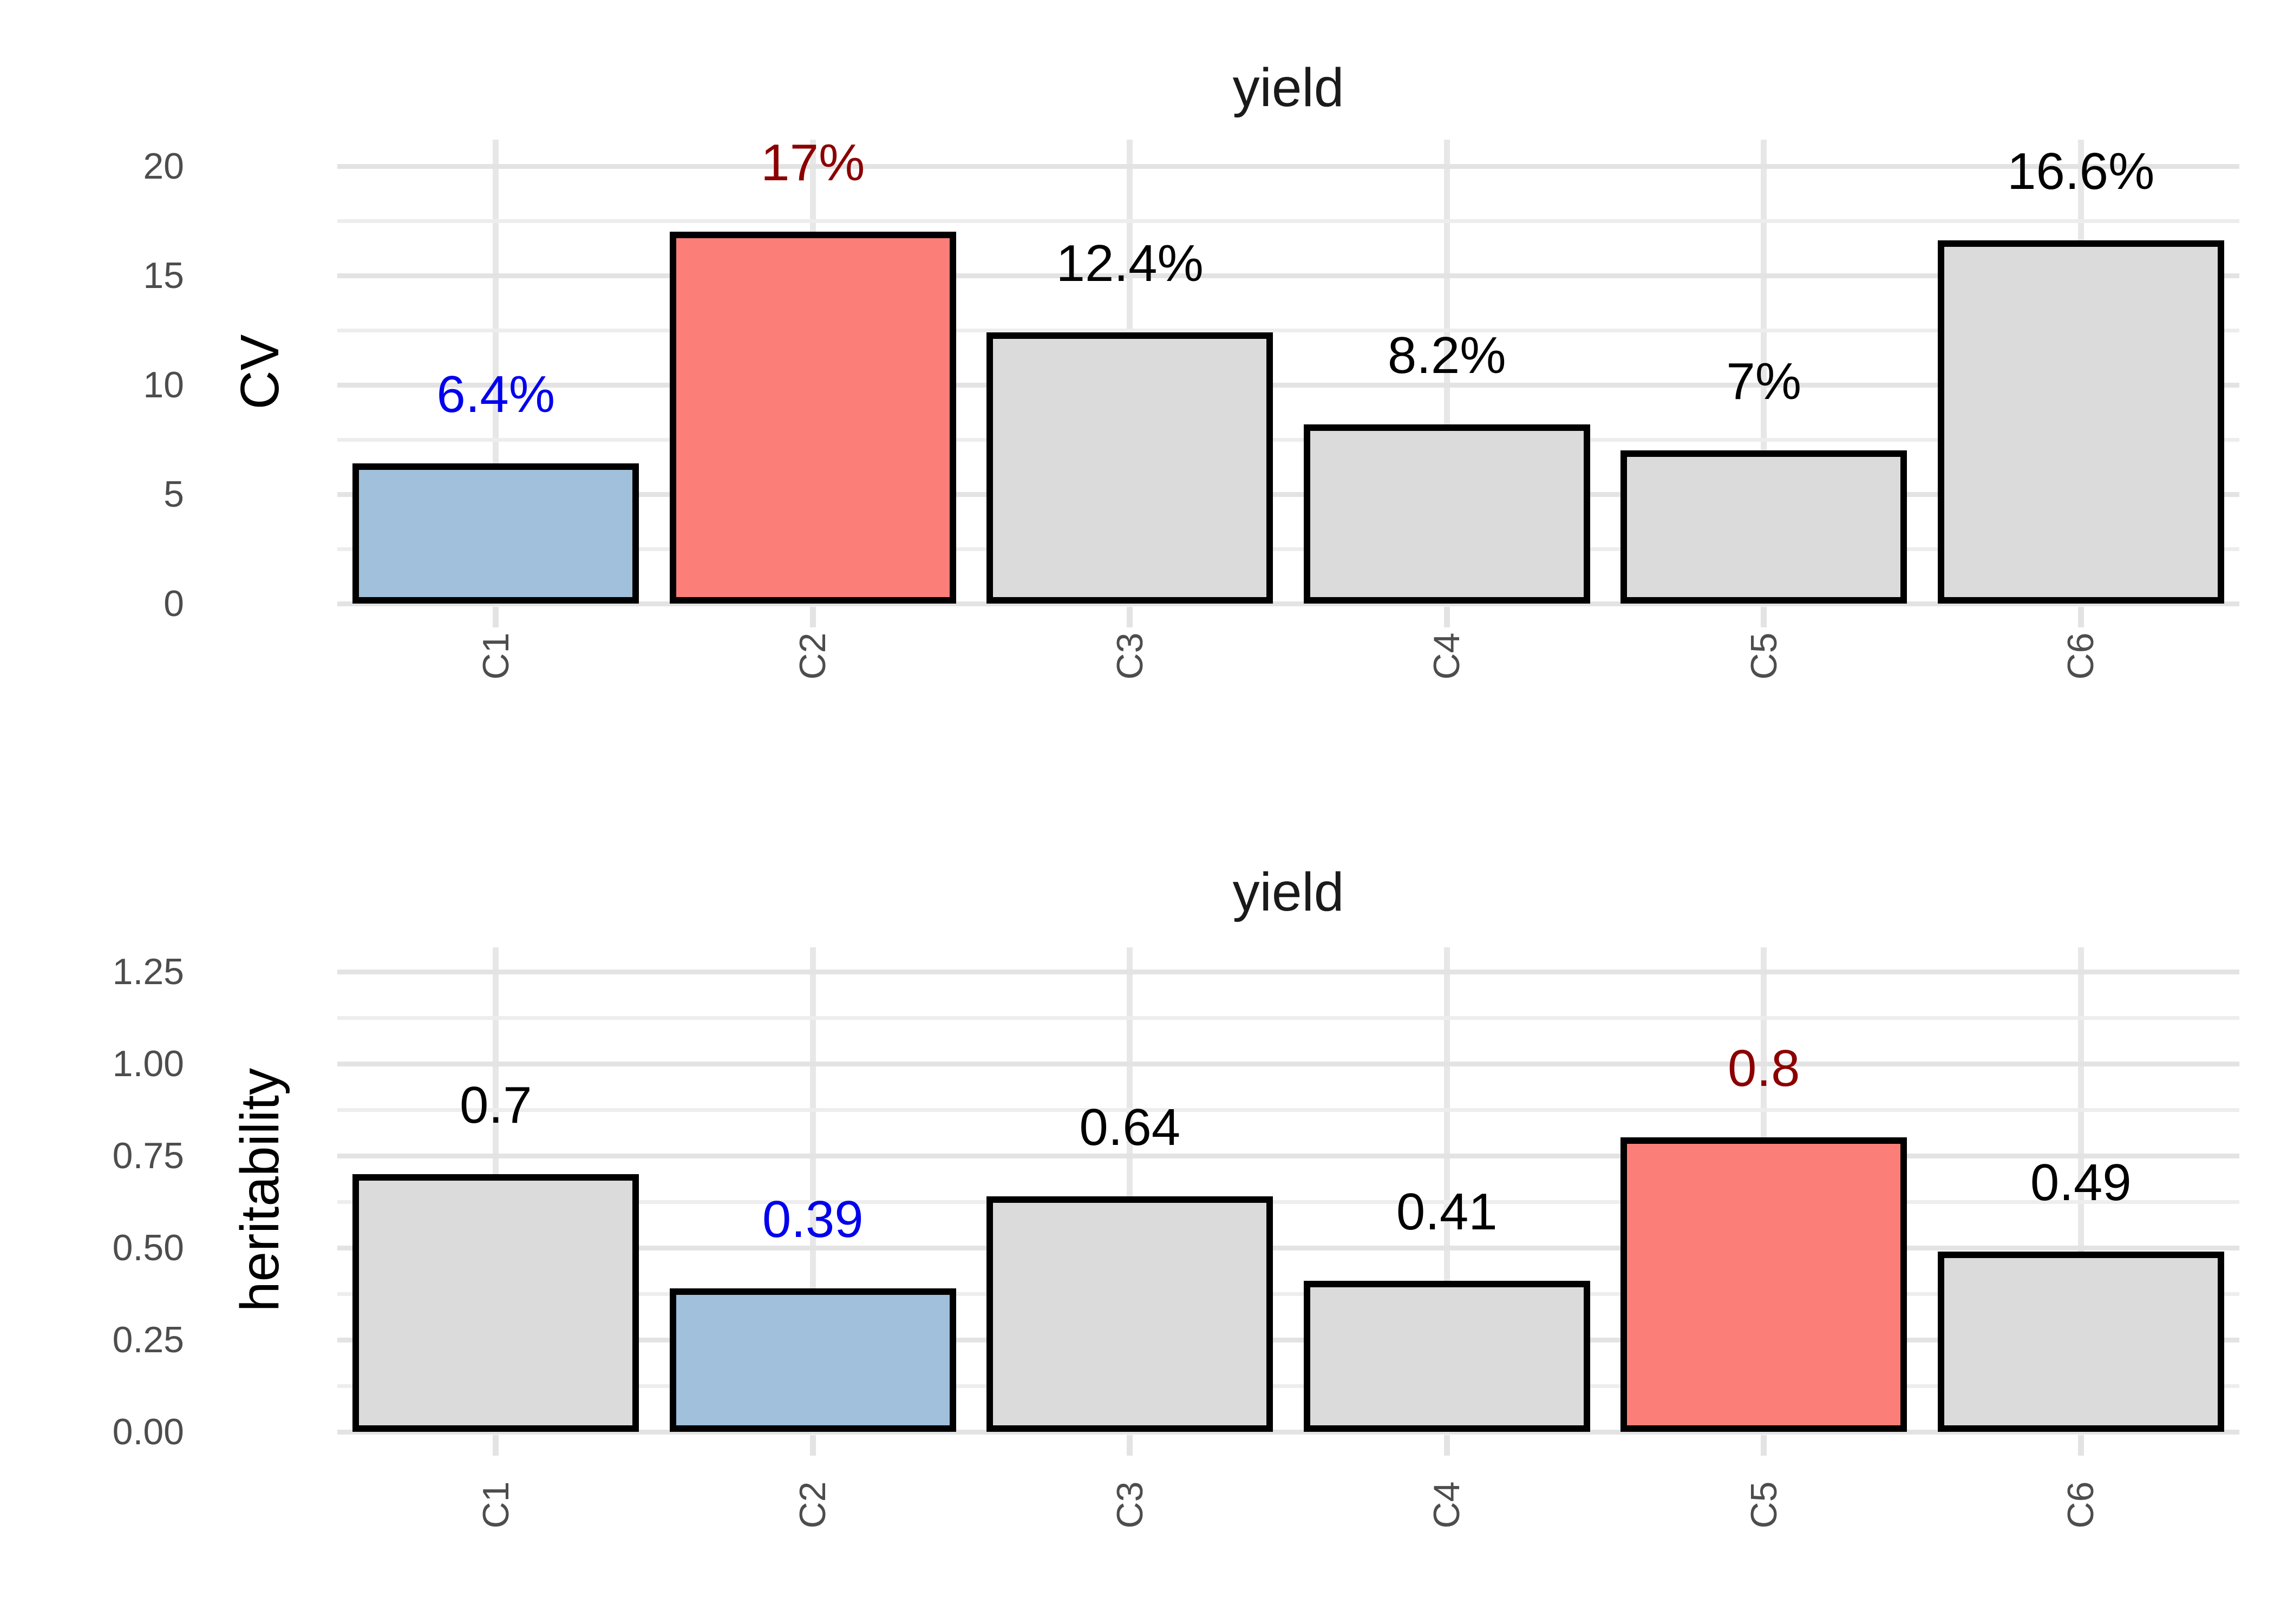  What do you see at coordinates (2081, 171) in the screenshot?
I see `bar-value-label: 16.6%` at bounding box center [2081, 171].